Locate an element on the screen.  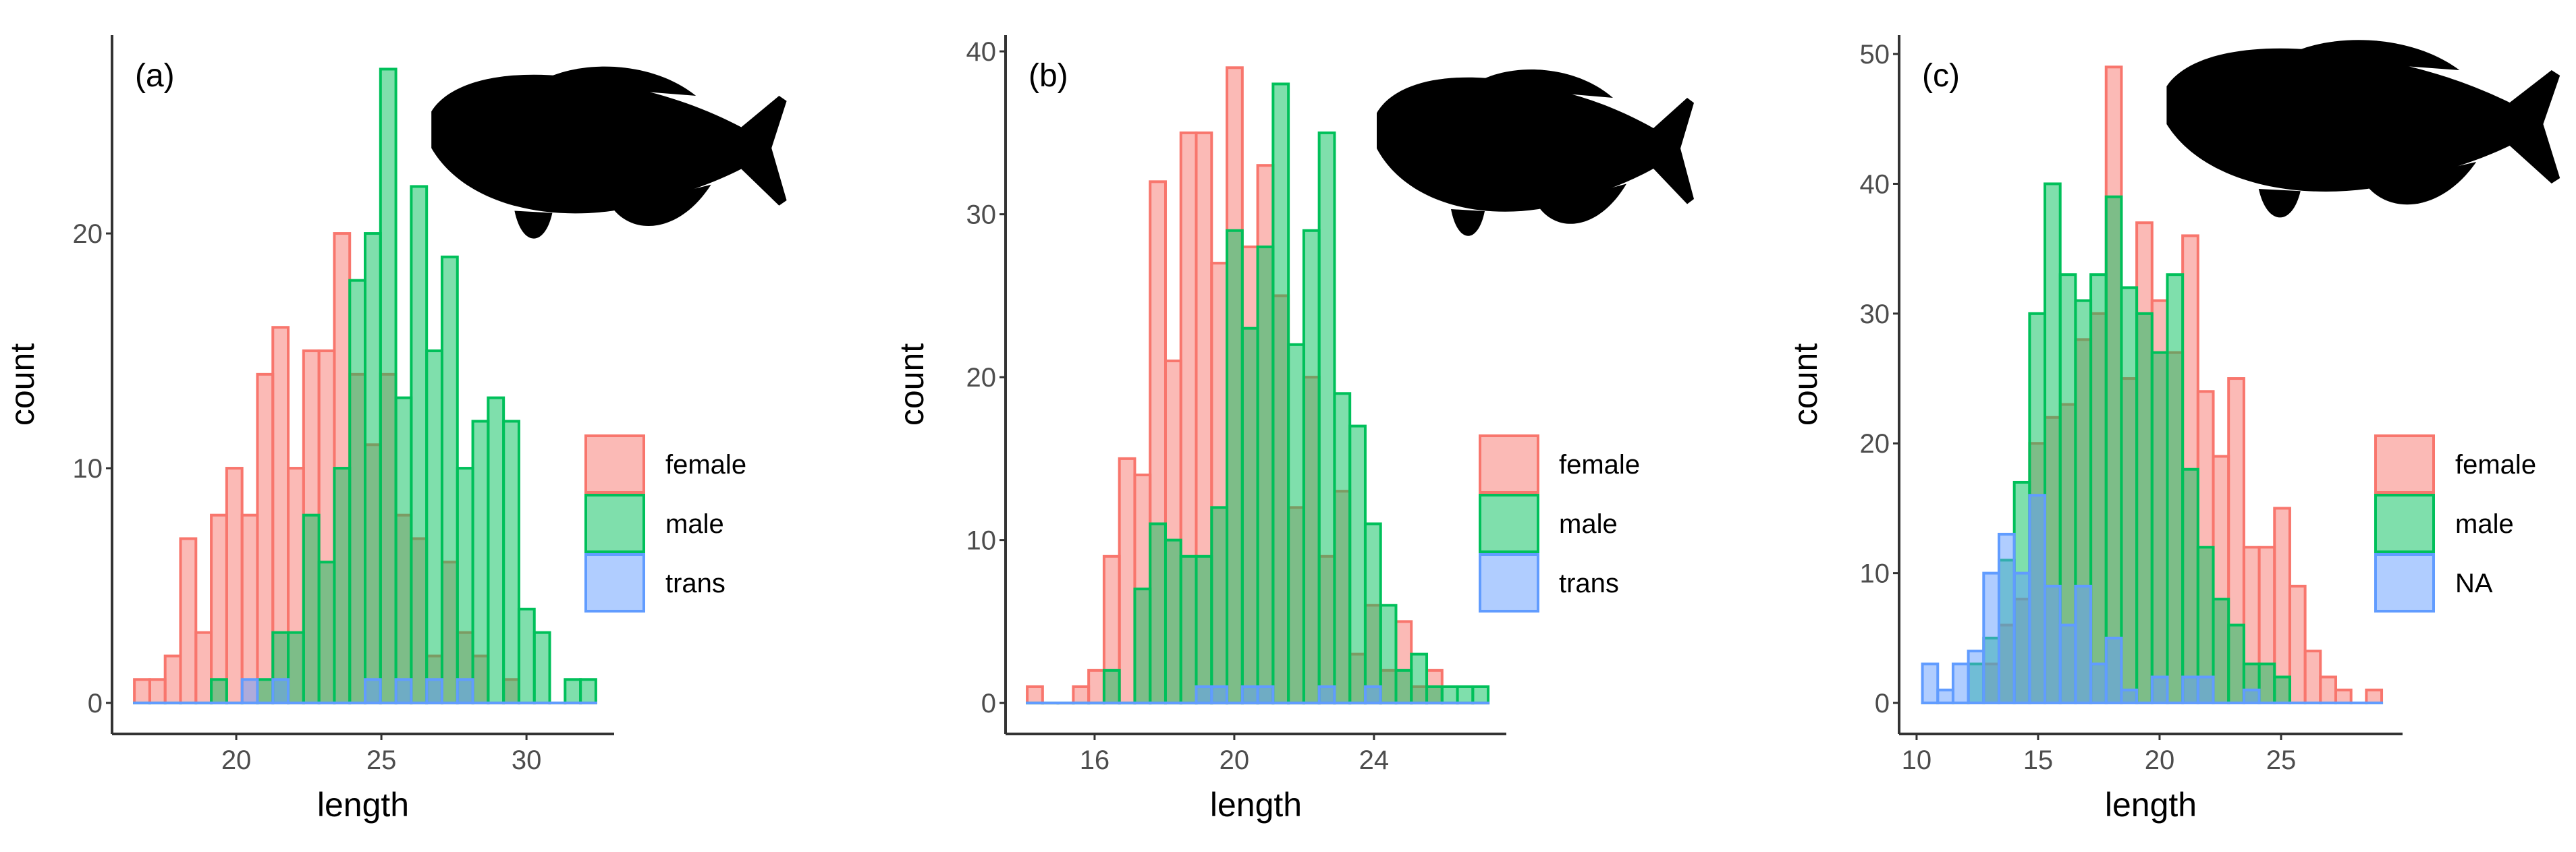
parrotfish-illustration-icon is located at coordinates (609, 145).